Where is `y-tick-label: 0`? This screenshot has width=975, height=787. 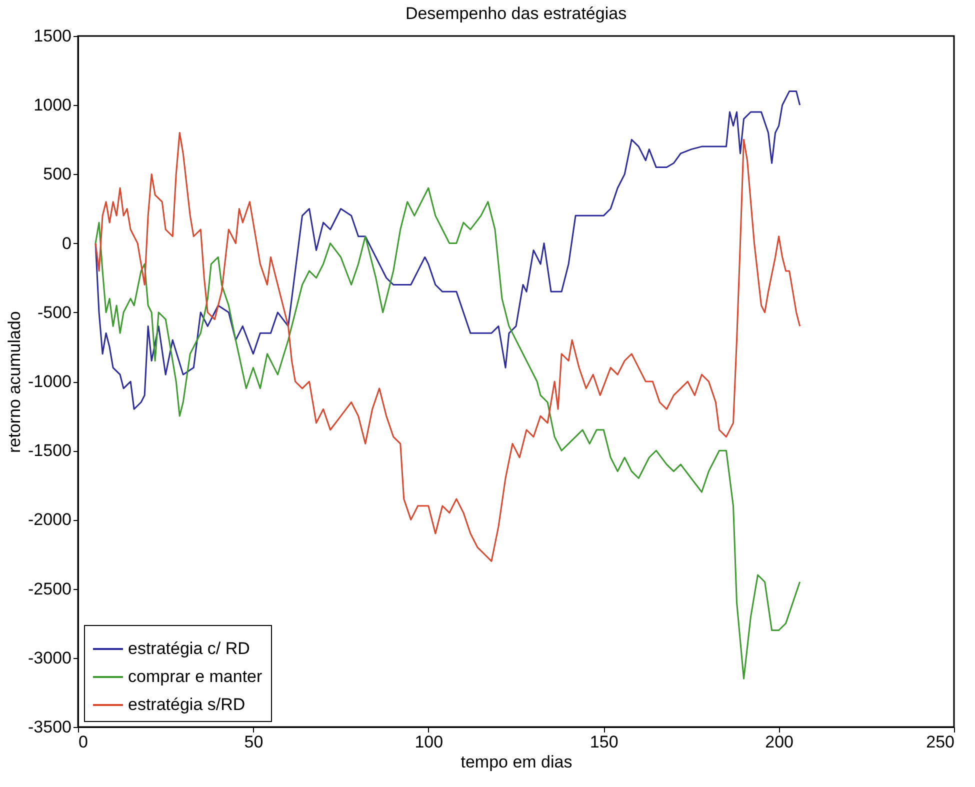
y-tick-label: 0 is located at coordinates (67, 243).